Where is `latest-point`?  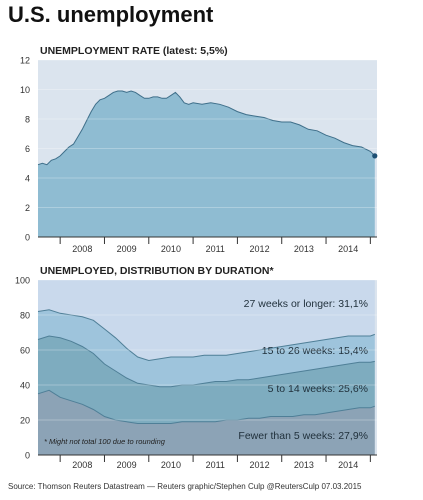
latest-point is located at coordinates (375, 156).